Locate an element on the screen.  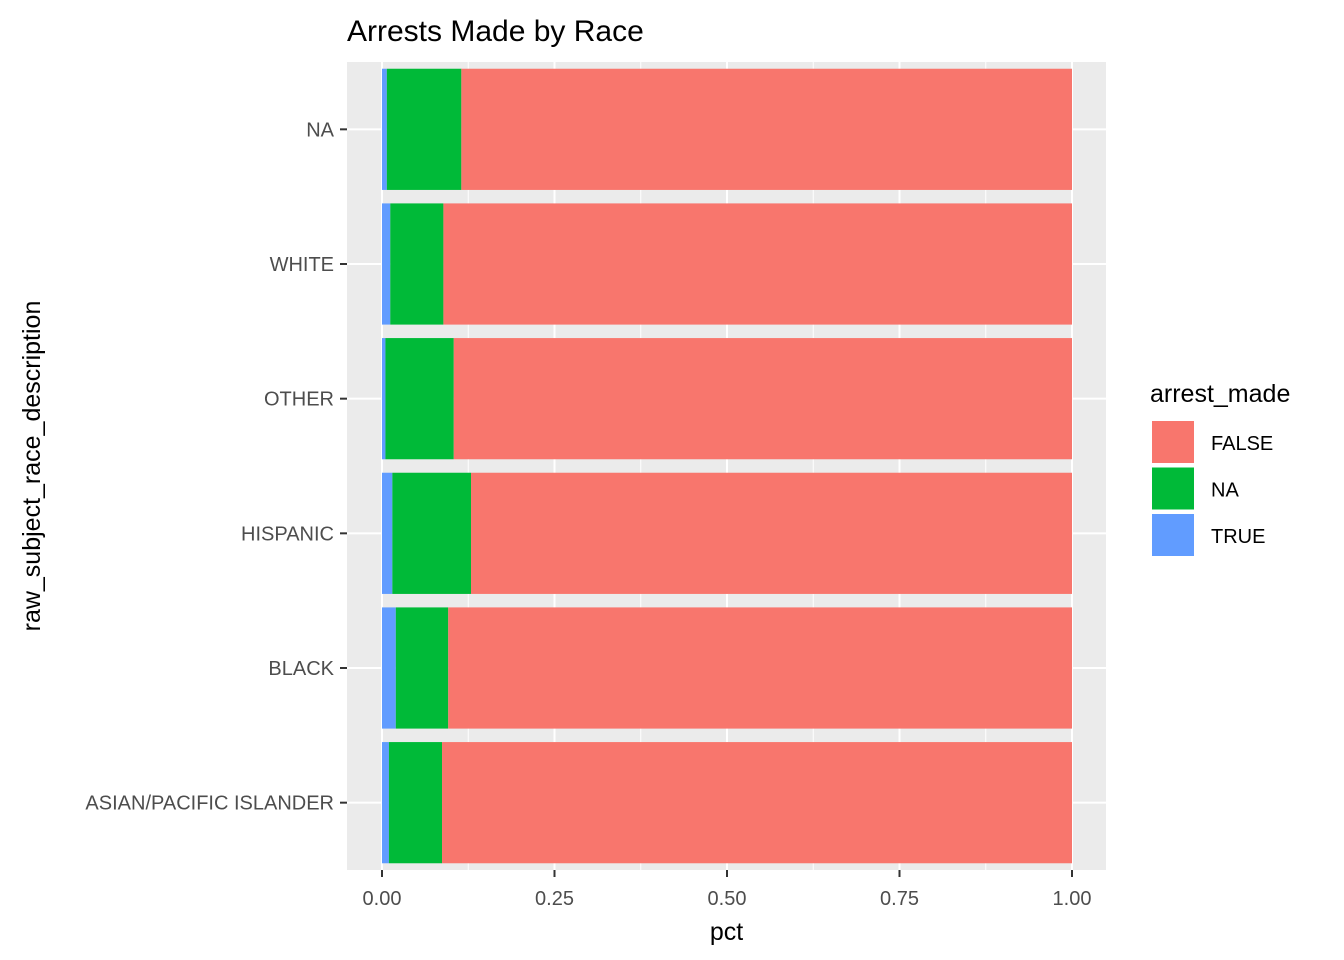
y-tick-label: NA is located at coordinates (320, 130).